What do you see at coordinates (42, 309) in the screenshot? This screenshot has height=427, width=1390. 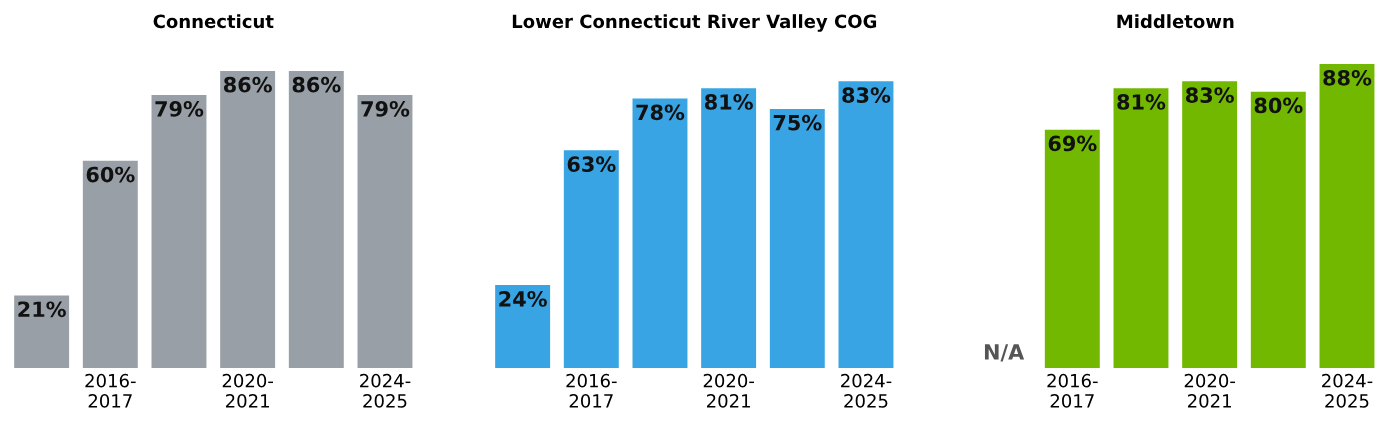 I see `data-label: 21%` at bounding box center [42, 309].